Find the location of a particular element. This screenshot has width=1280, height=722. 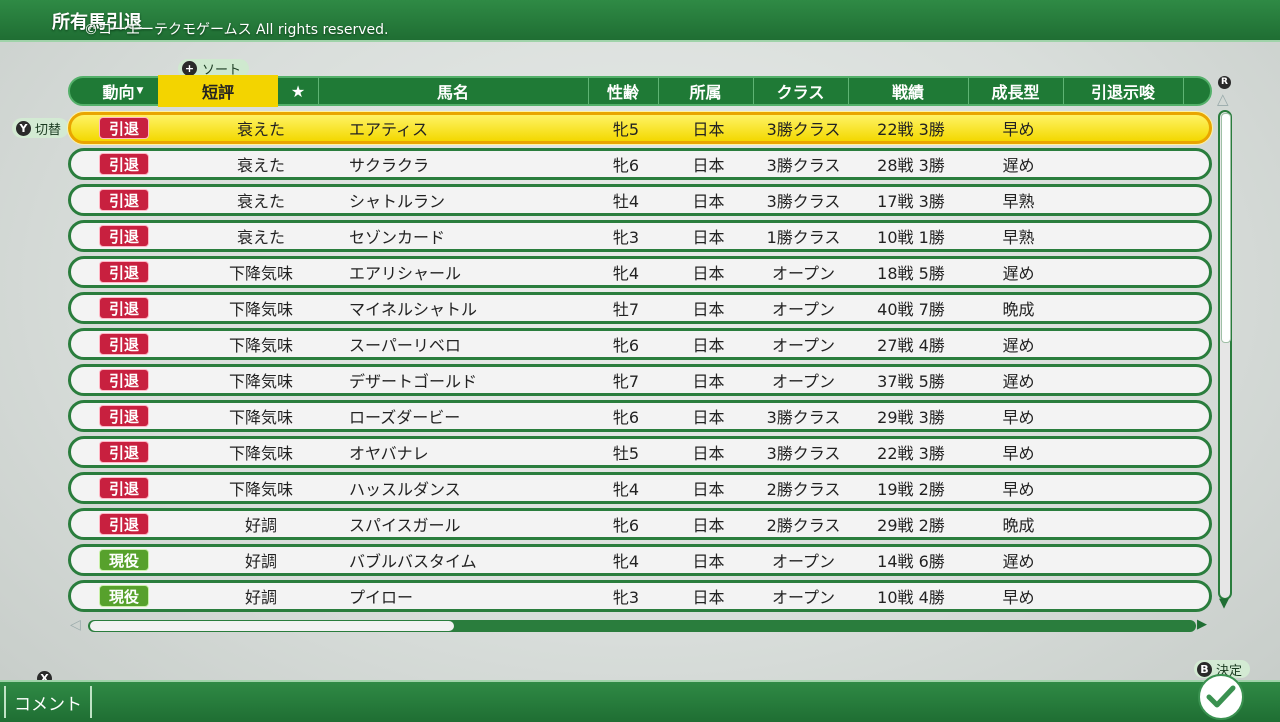

table-row: 引退 下降気味 スーパーリベロ 牝6 日本 オープン 27戦 4勝 遅め is located at coordinates (640, 344).